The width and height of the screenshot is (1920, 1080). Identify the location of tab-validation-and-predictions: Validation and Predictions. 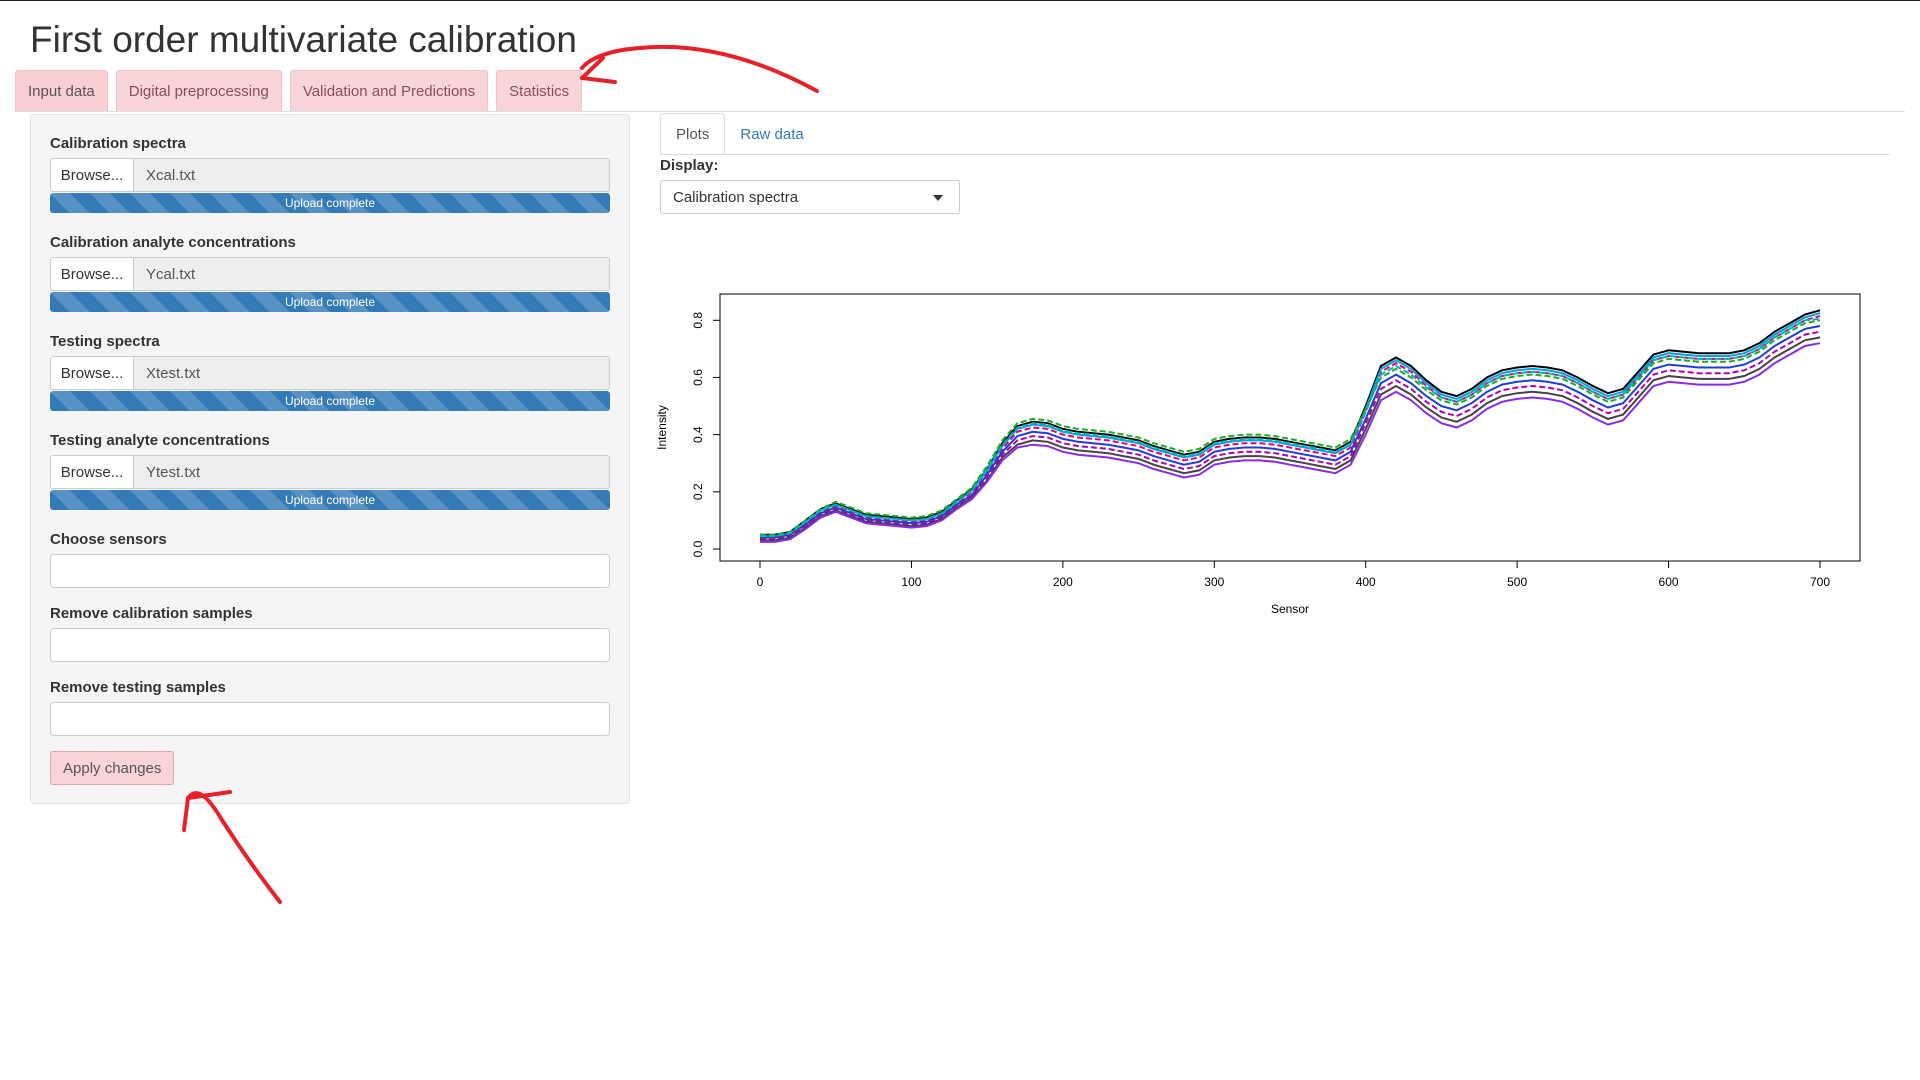
(389, 91).